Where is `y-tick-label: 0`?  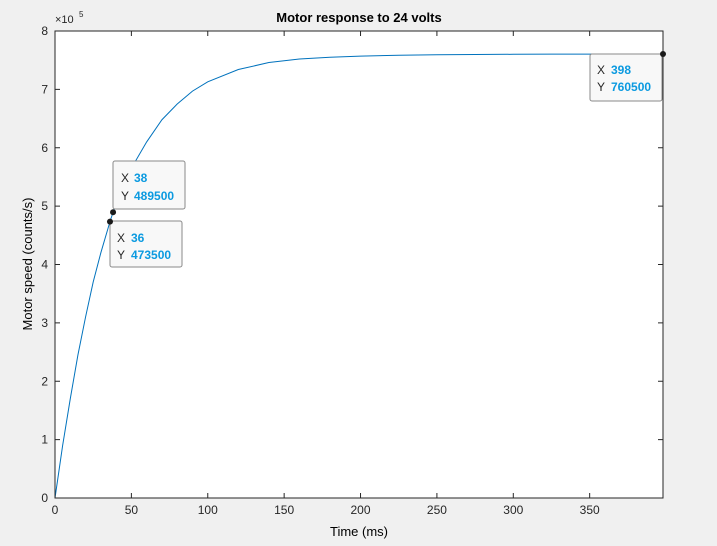 y-tick-label: 0 is located at coordinates (44, 498).